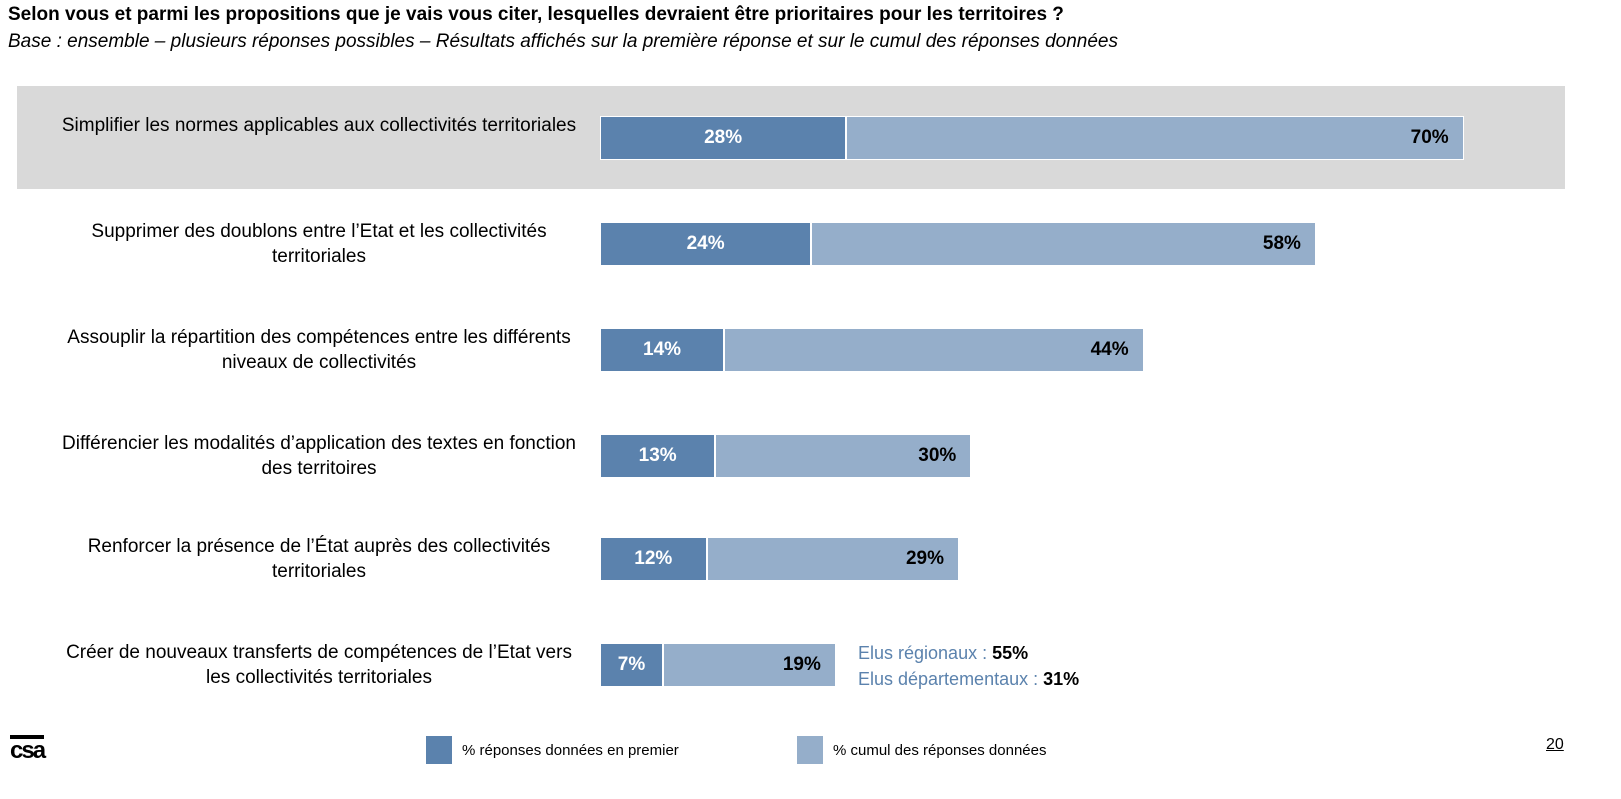  I want to click on data-label: 14%, so click(662, 349).